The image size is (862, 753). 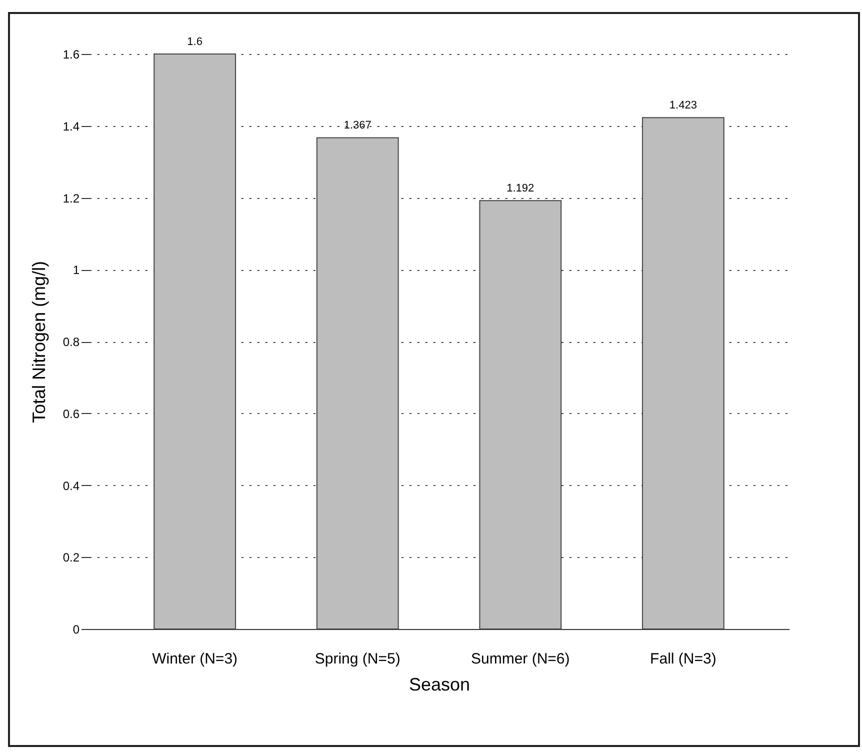 I want to click on data-label: 1.192, so click(x=520, y=188).